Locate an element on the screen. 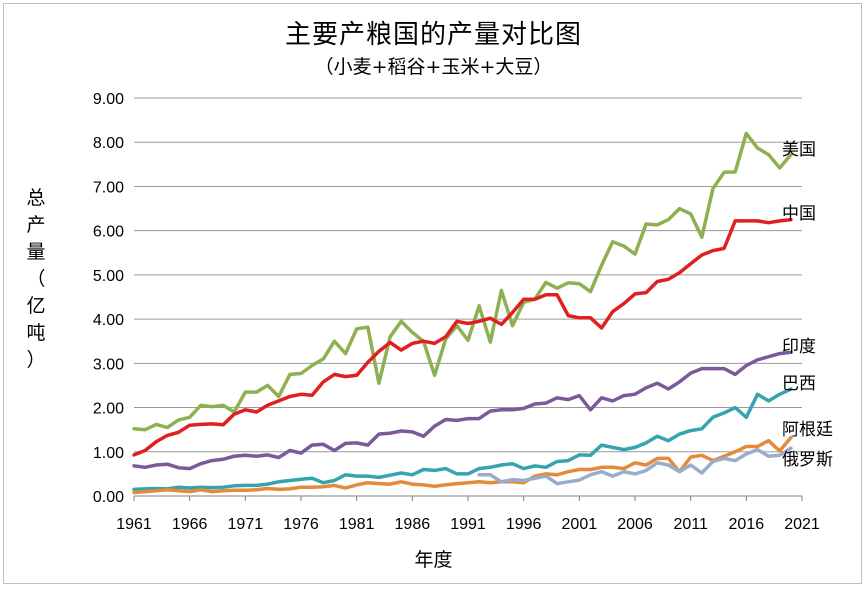  series-label: 美国 is located at coordinates (799, 150).